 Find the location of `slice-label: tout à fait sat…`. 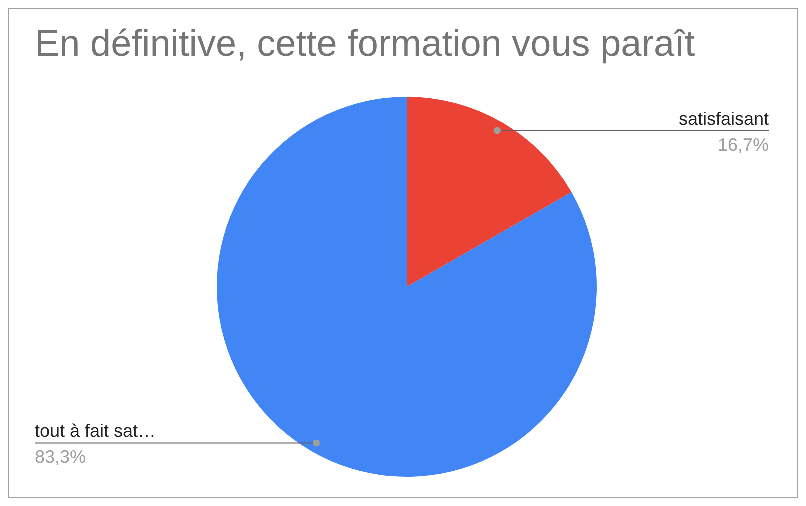

slice-label: tout à fait sat… is located at coordinates (95, 431).